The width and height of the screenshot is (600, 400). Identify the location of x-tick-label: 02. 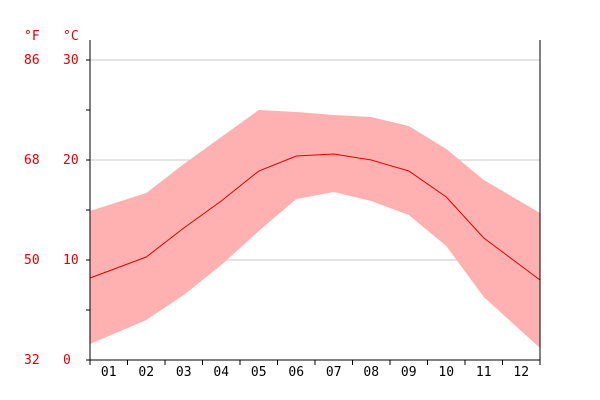
(146, 372).